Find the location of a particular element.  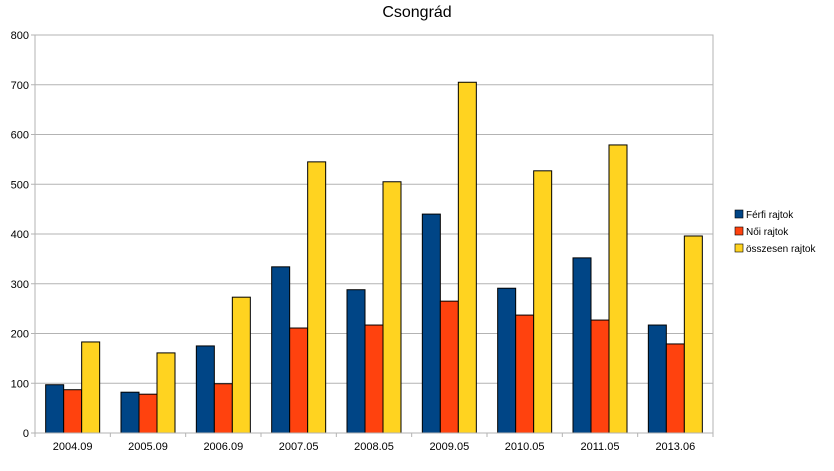

x-tick-label: 2007.05 is located at coordinates (299, 447).